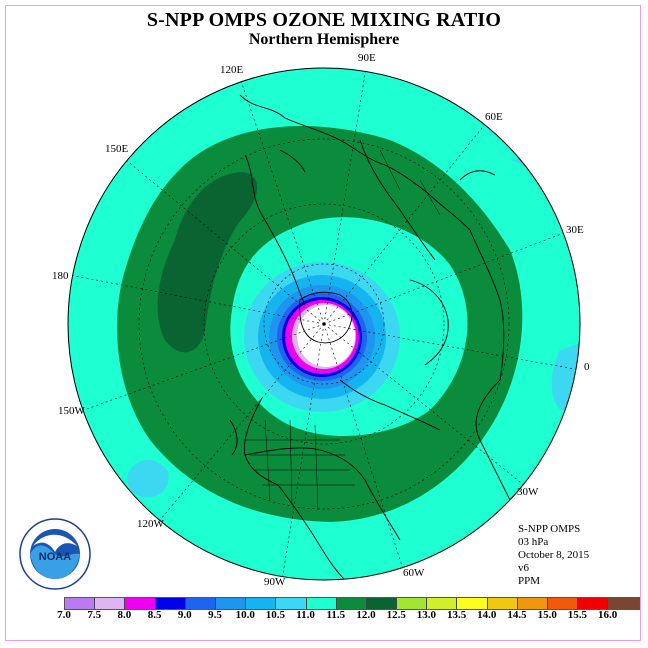 The height and width of the screenshot is (648, 648). Describe the element at coordinates (72, 411) in the screenshot. I see `lon-label-150w: 150W` at that location.